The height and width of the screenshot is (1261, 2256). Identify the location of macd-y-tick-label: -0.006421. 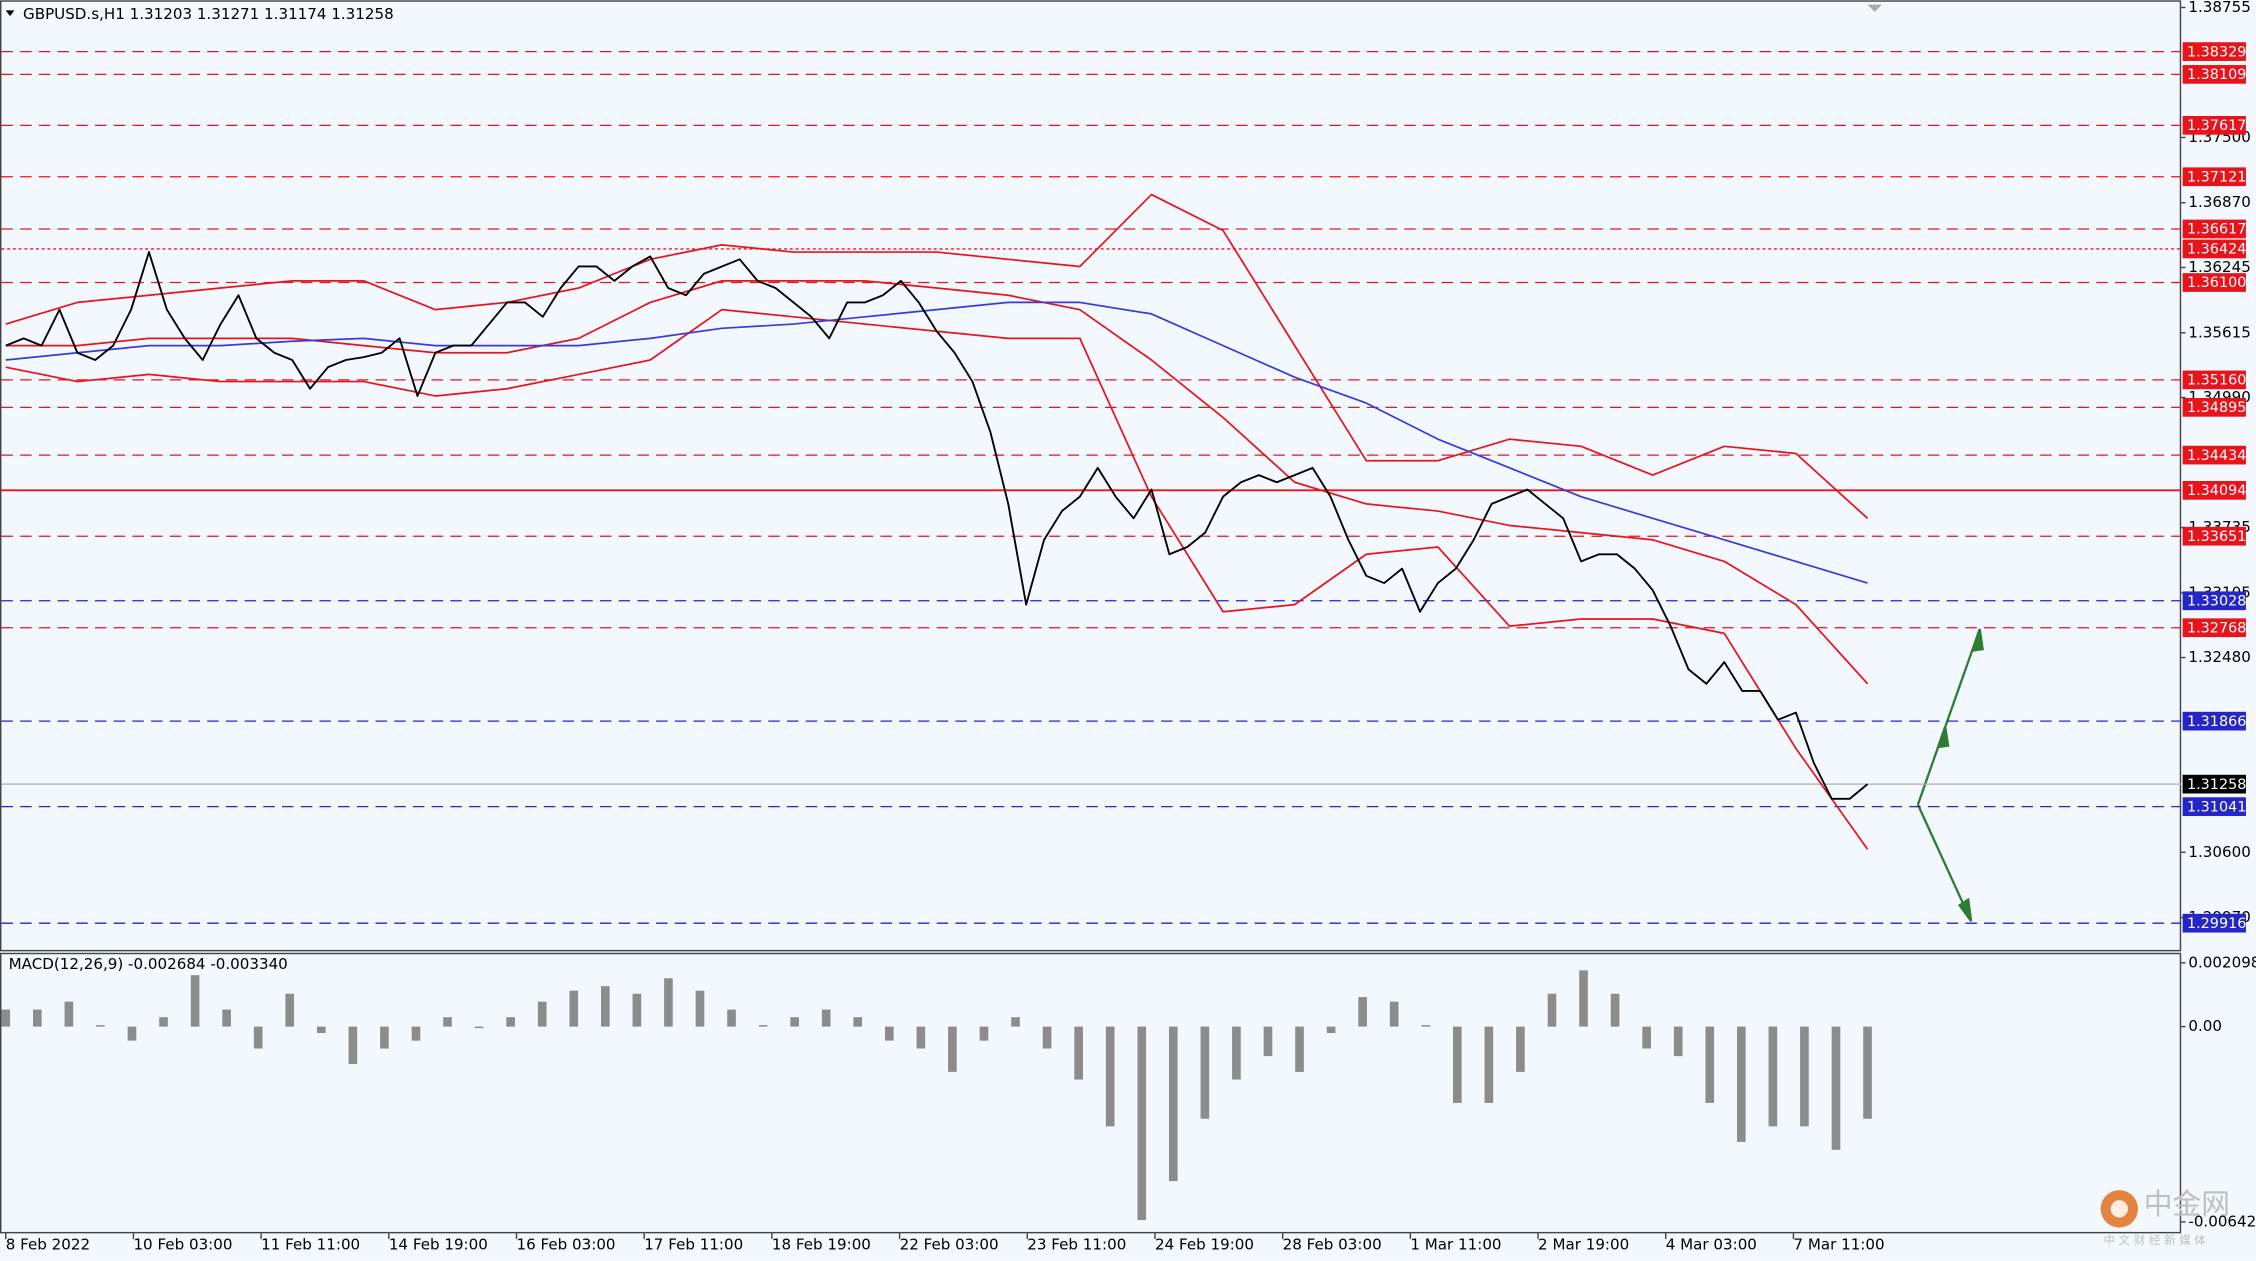
(2222, 1221).